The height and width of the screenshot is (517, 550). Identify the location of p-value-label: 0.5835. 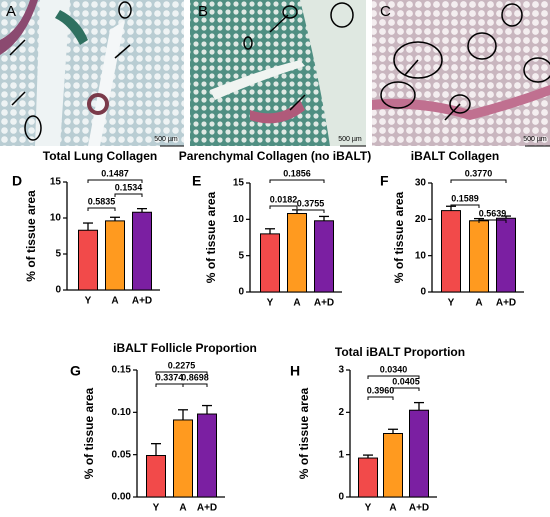
(102, 201).